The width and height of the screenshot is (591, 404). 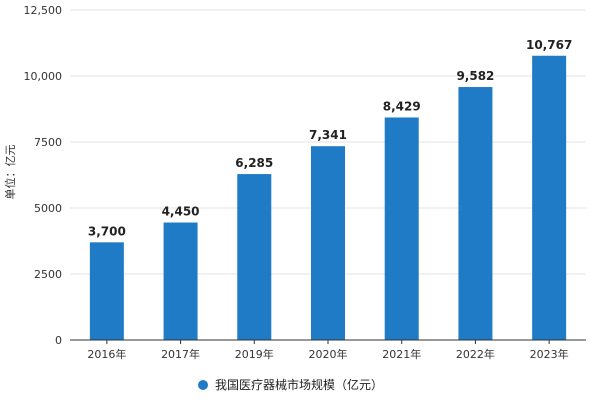 I want to click on x-axis-ticks: 2016年 2017年 2019年 2020年 2021年 2022年 2023年, so click(x=328, y=350).